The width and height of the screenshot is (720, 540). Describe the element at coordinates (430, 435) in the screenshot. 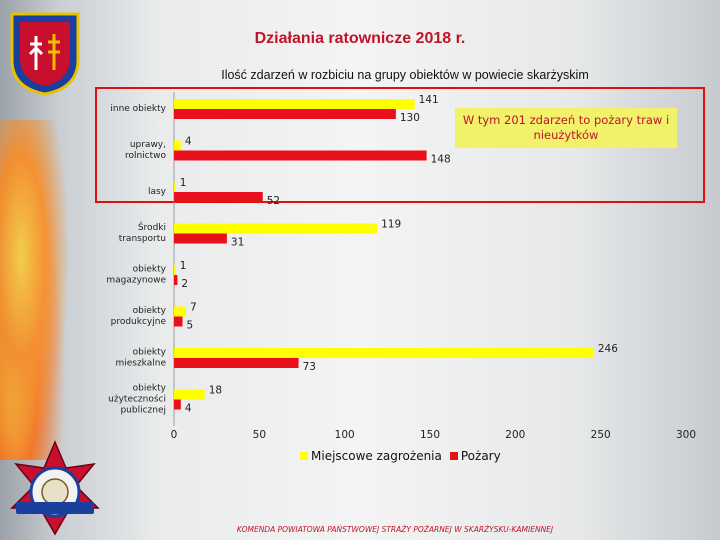

I see `x-tick-label-3: 150` at that location.